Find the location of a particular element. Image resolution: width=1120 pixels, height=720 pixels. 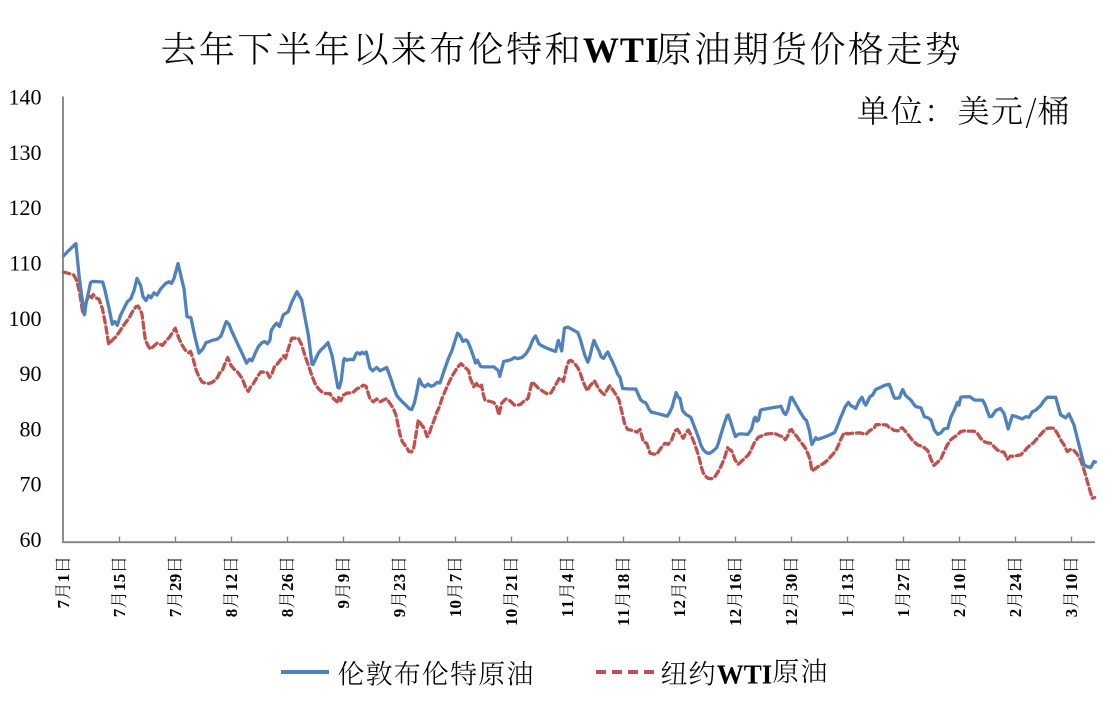

svg-text: 70 is located at coordinates (31, 484).